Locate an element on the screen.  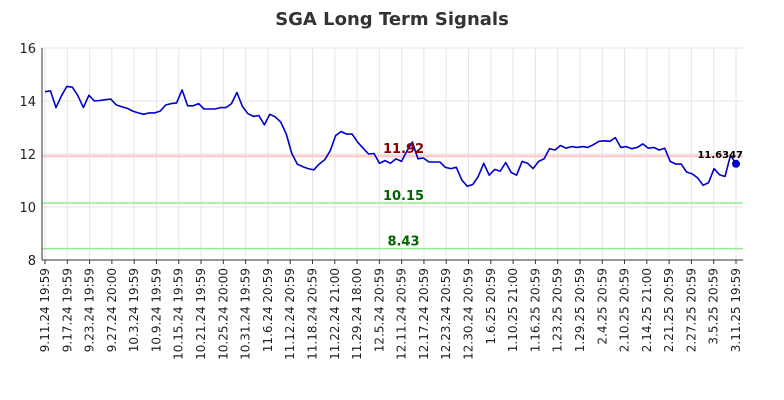
y-axis-ticks: 8 10 12 14 16 is located at coordinates (27, 155).